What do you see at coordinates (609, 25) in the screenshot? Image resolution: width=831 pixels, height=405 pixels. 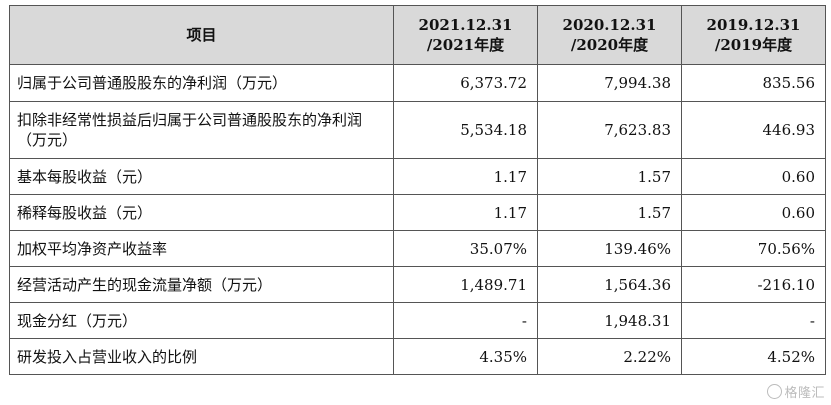 I see `header-2020-date: 2020.12.31` at bounding box center [609, 25].